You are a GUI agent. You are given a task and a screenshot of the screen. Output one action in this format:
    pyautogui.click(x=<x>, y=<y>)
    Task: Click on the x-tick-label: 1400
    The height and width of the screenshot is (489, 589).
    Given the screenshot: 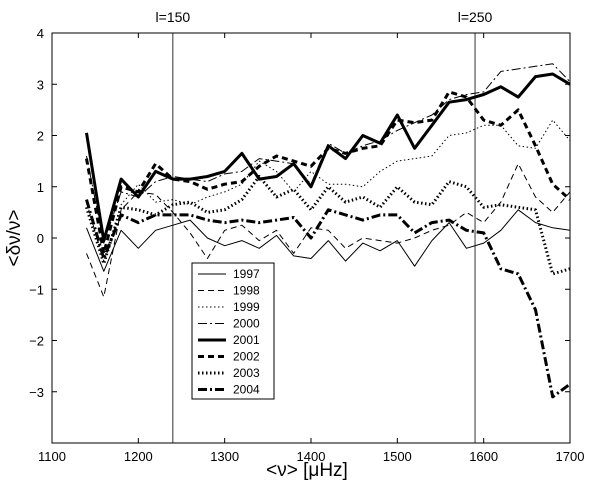 What is the action you would take?
    pyautogui.click(x=311, y=456)
    